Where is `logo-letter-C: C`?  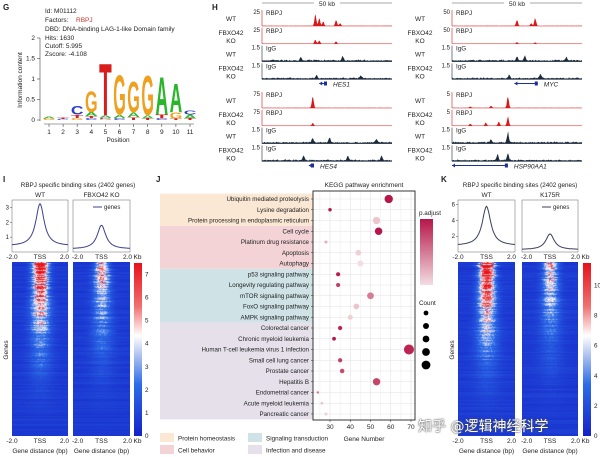 logo-letter-C: C is located at coordinates (63, 120).